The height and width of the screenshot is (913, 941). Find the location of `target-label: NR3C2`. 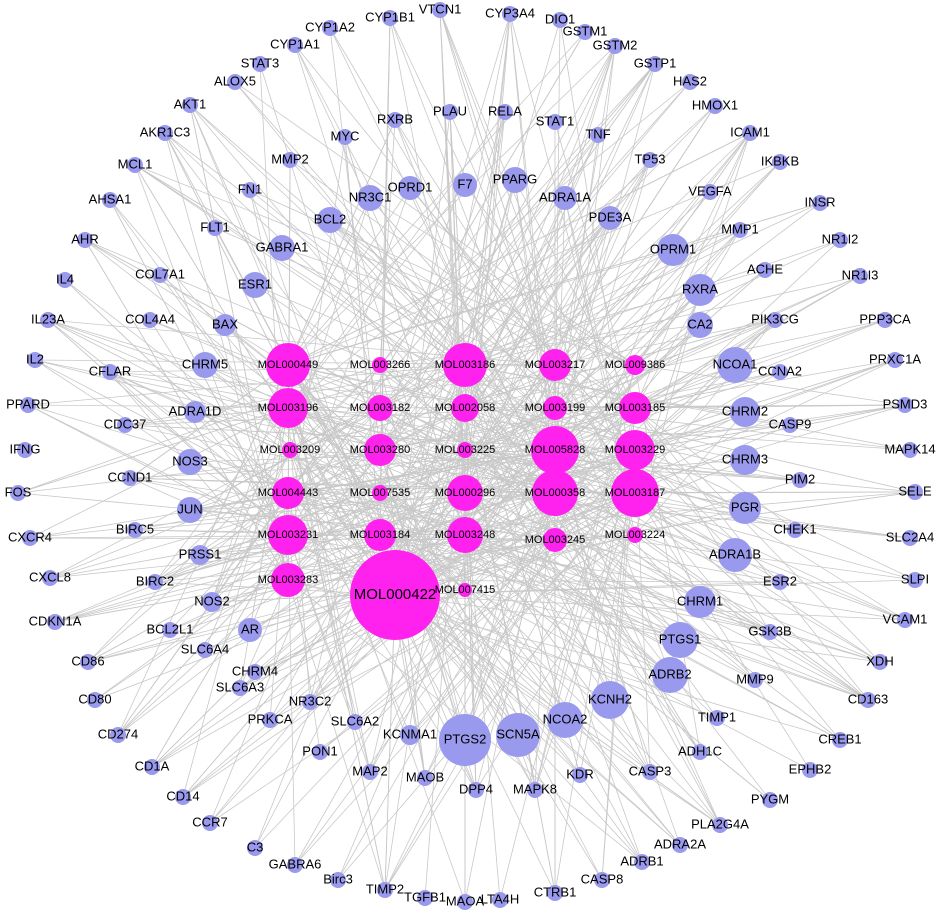

target-label: NR3C2 is located at coordinates (310, 700).